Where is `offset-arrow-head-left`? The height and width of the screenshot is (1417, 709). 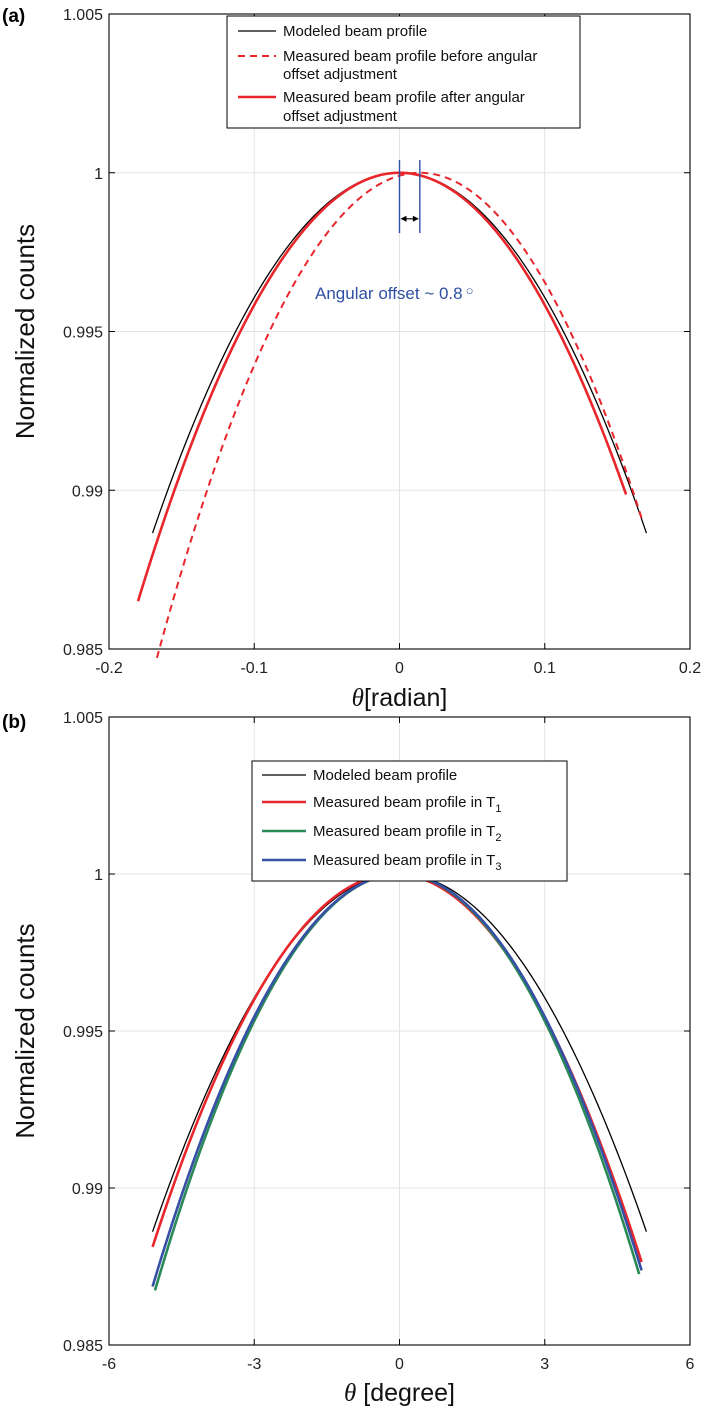
offset-arrow-head-left is located at coordinates (403, 218).